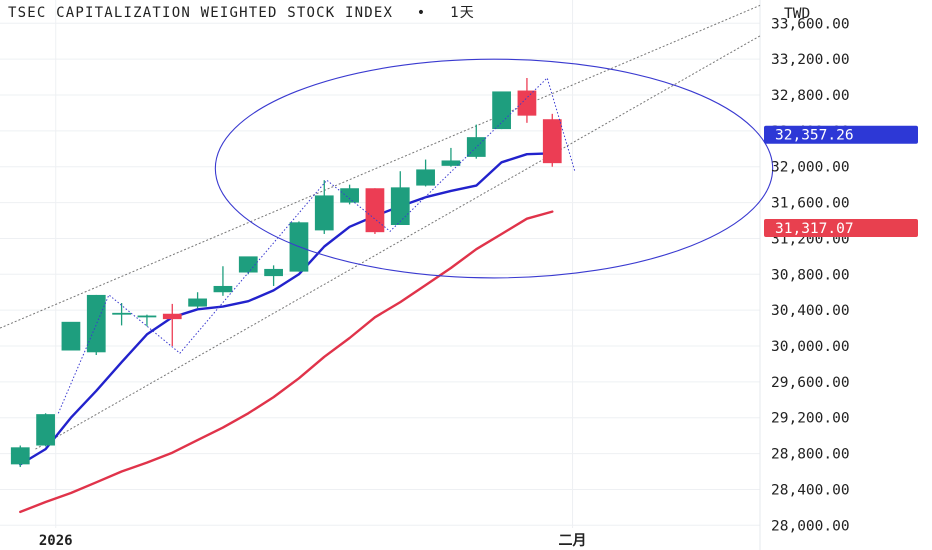 The image size is (932, 550). I want to click on price-badge: 32,357.26, so click(841, 134).